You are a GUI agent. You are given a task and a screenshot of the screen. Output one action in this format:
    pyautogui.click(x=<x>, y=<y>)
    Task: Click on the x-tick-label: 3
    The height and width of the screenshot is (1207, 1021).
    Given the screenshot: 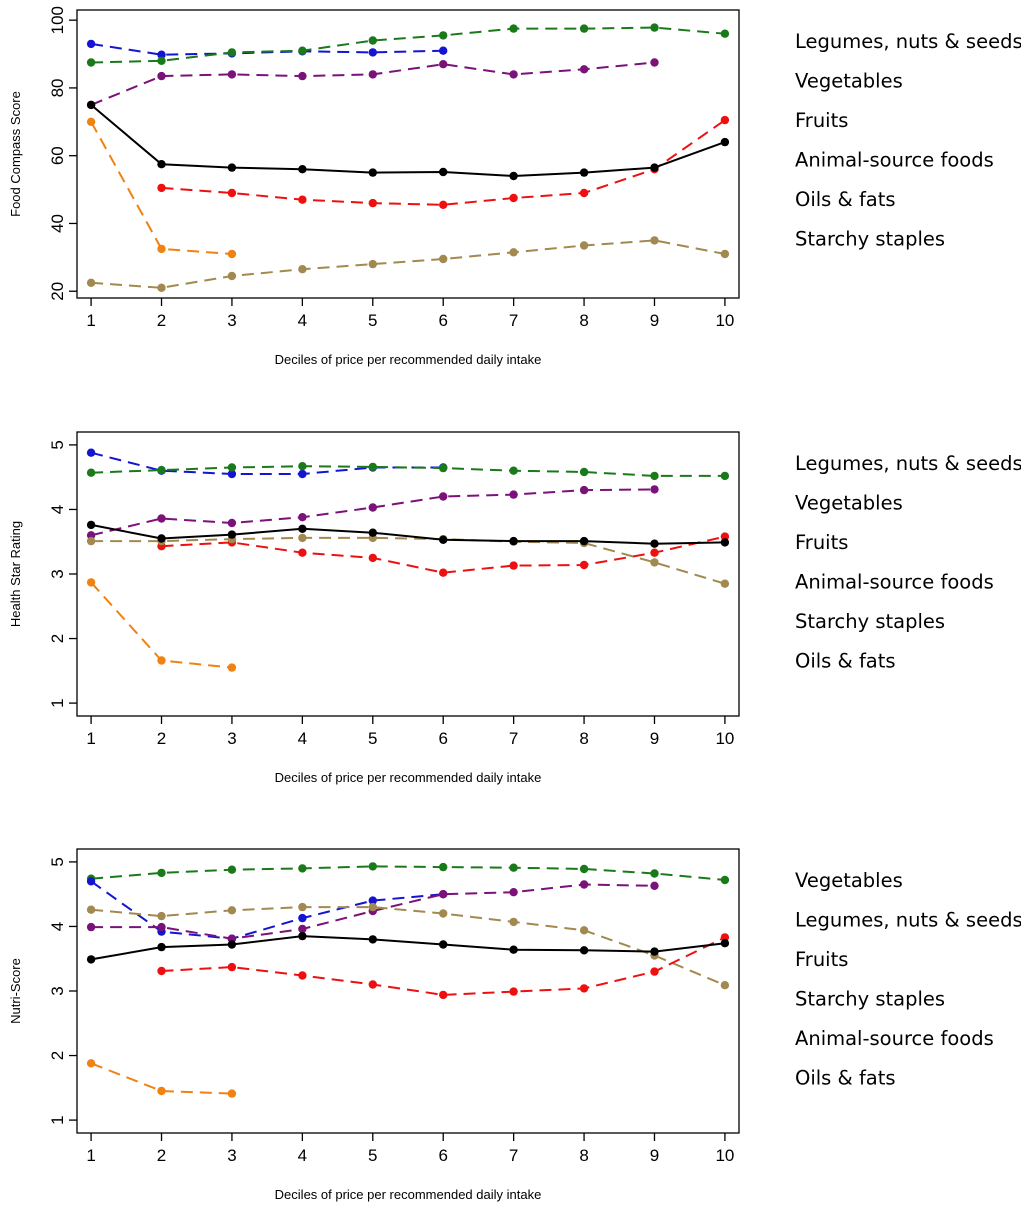 What is the action you would take?
    pyautogui.click(x=231, y=320)
    